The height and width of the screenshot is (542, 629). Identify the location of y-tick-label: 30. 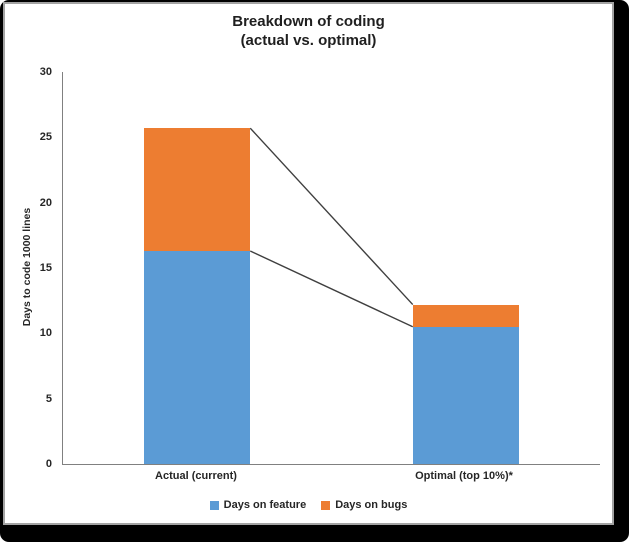
(45, 72).